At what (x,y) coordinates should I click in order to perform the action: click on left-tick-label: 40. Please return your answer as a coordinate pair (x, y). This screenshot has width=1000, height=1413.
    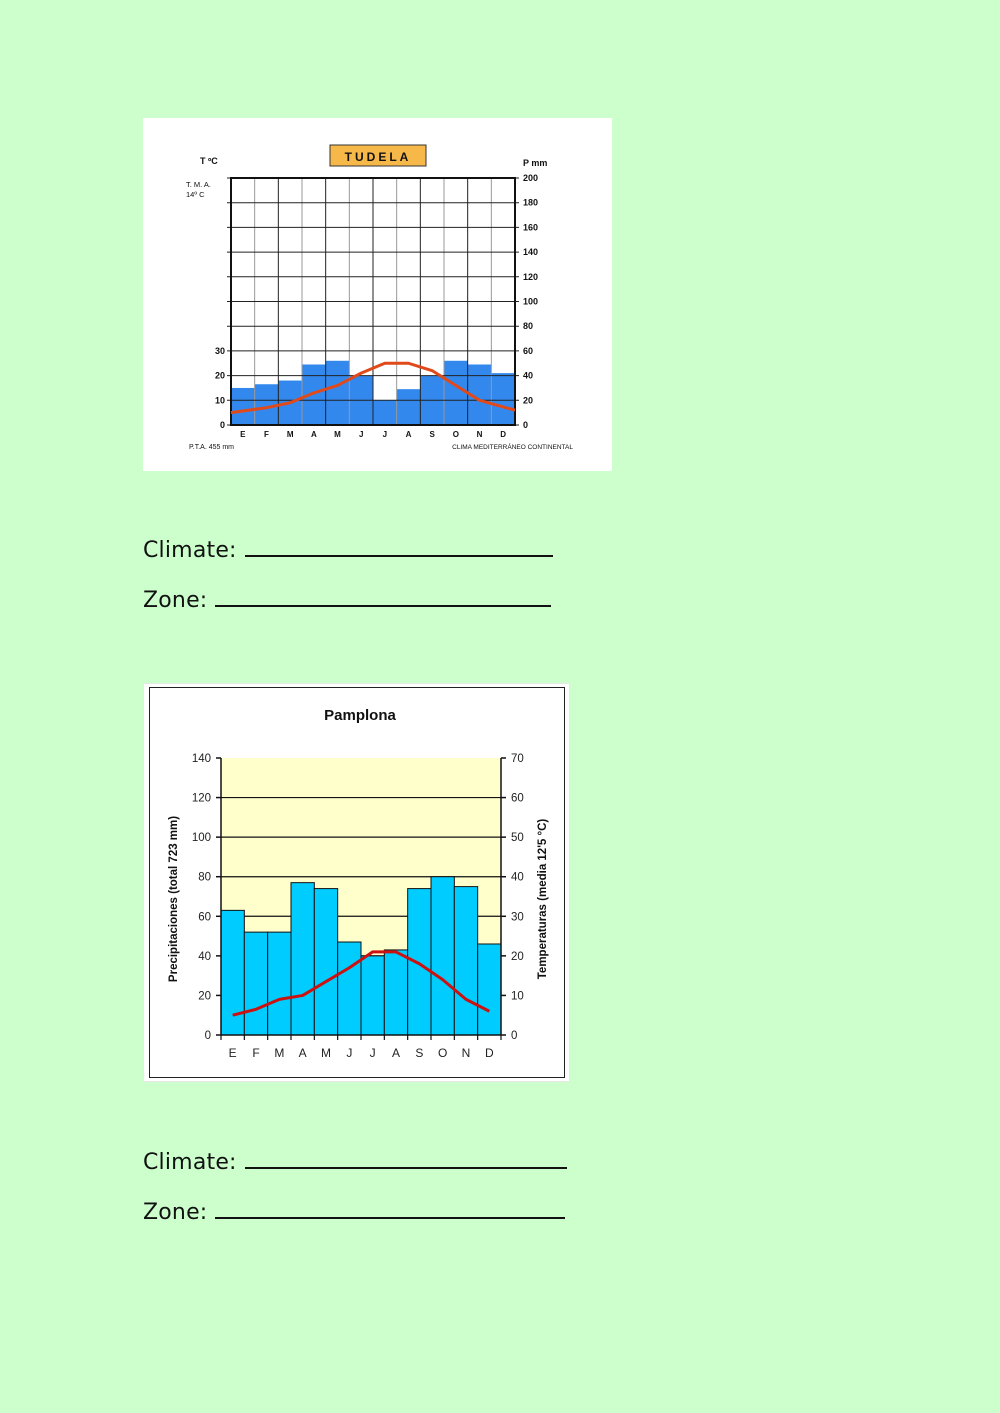
    Looking at the image, I should click on (204, 957).